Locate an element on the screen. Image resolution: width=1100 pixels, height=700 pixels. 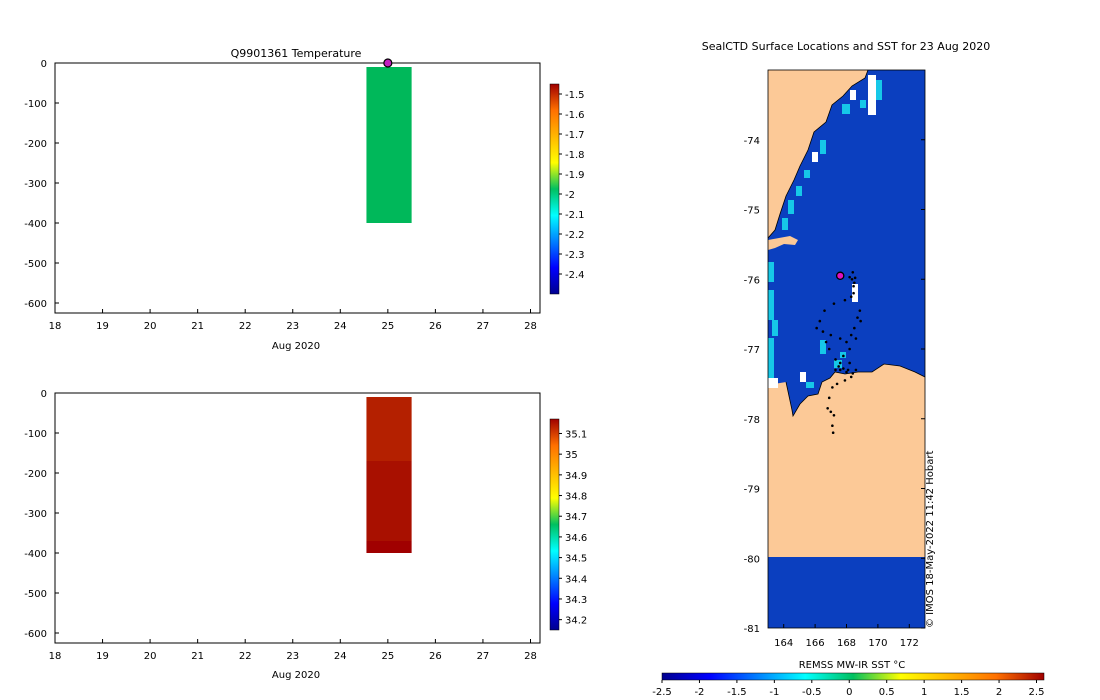
salinity-xtick-label: 24 is located at coordinates (340, 656).